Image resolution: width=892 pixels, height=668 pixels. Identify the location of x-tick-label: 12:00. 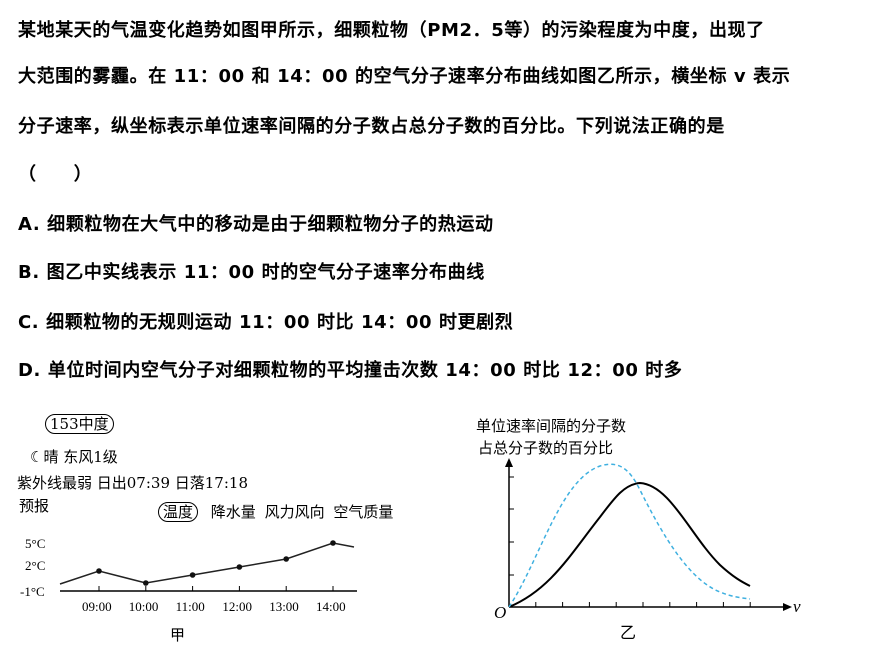
(237, 606).